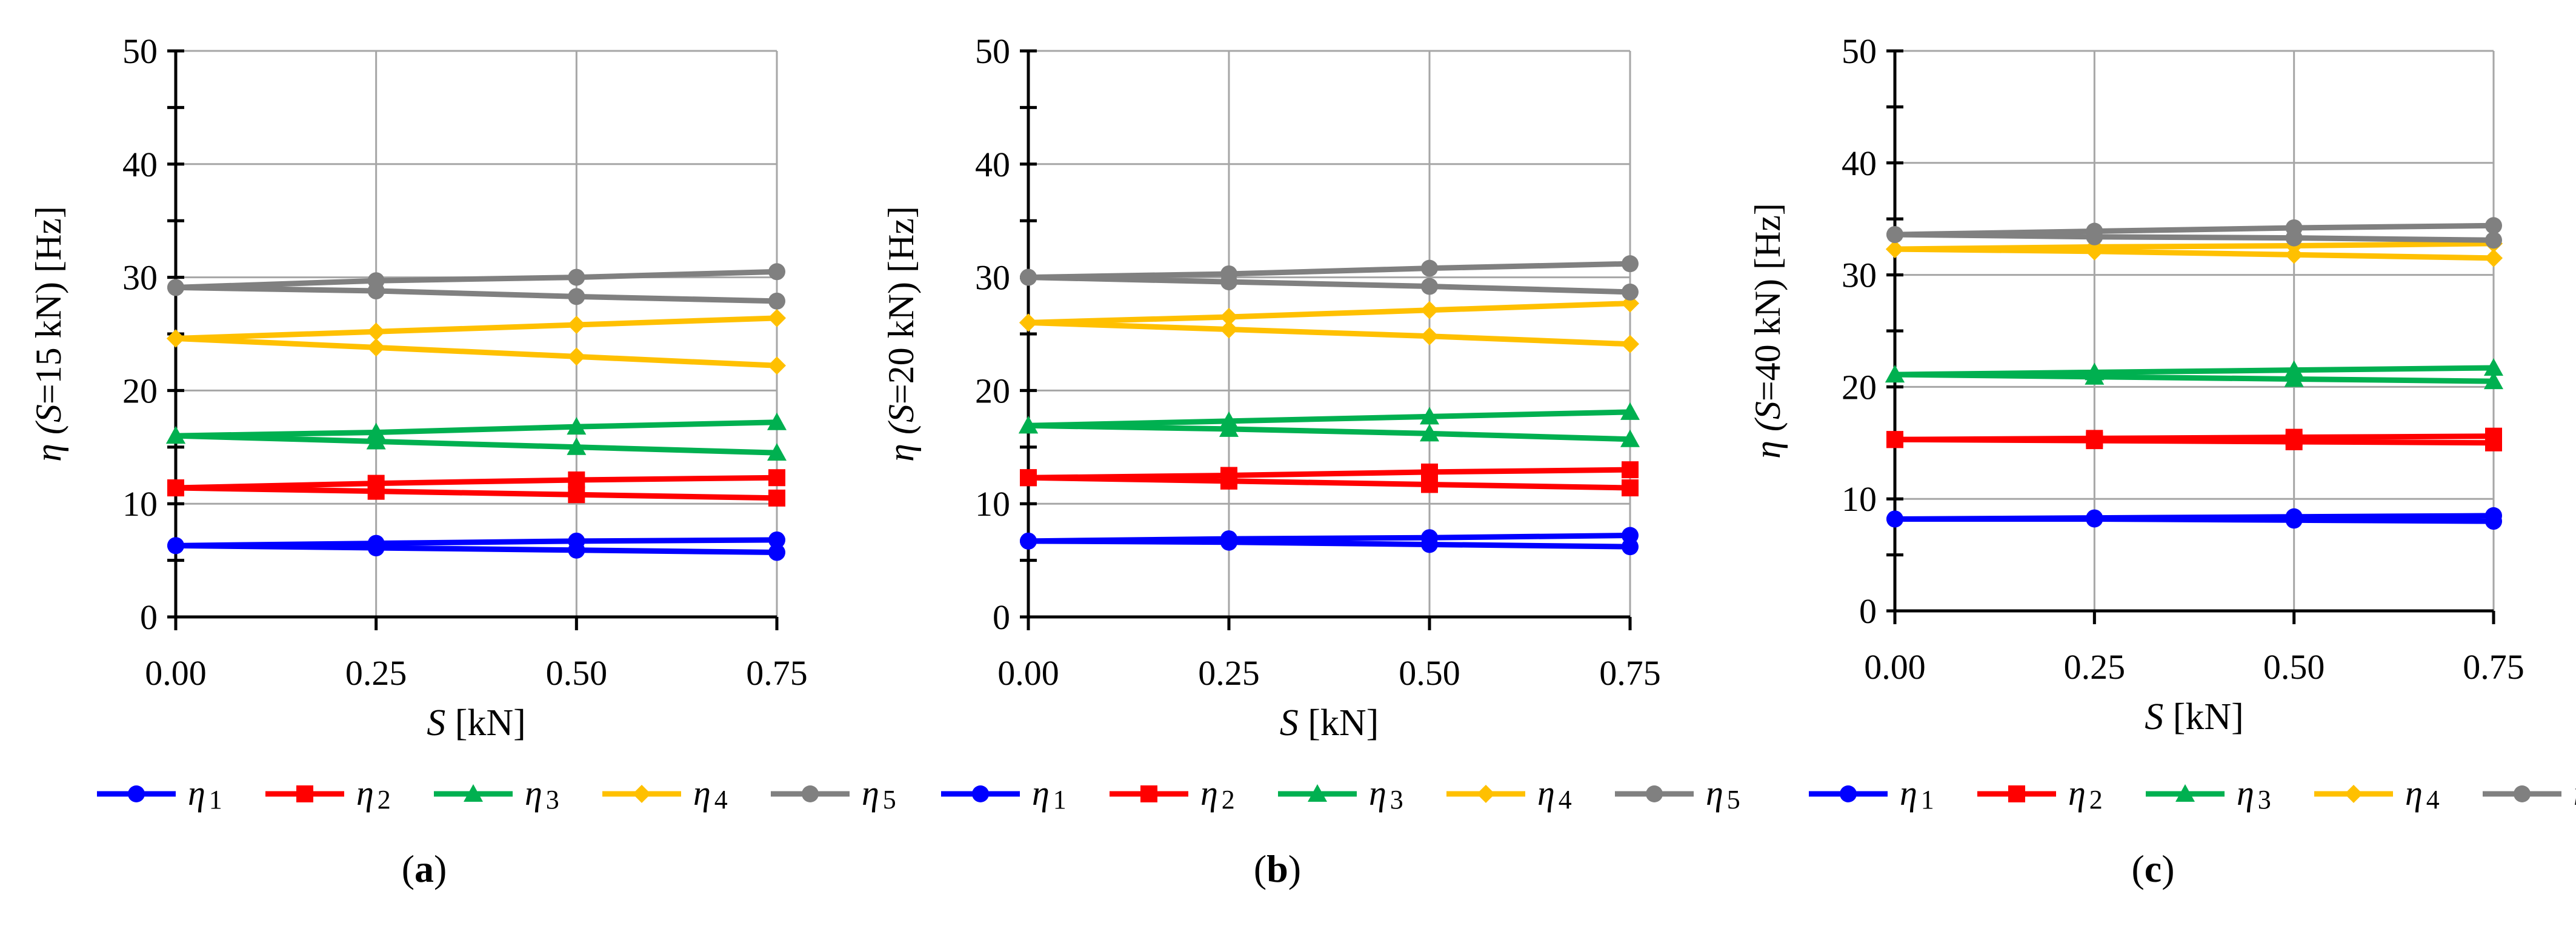  Describe the element at coordinates (1229, 317) in the screenshot. I see `data-point-eta4-upper` at that location.